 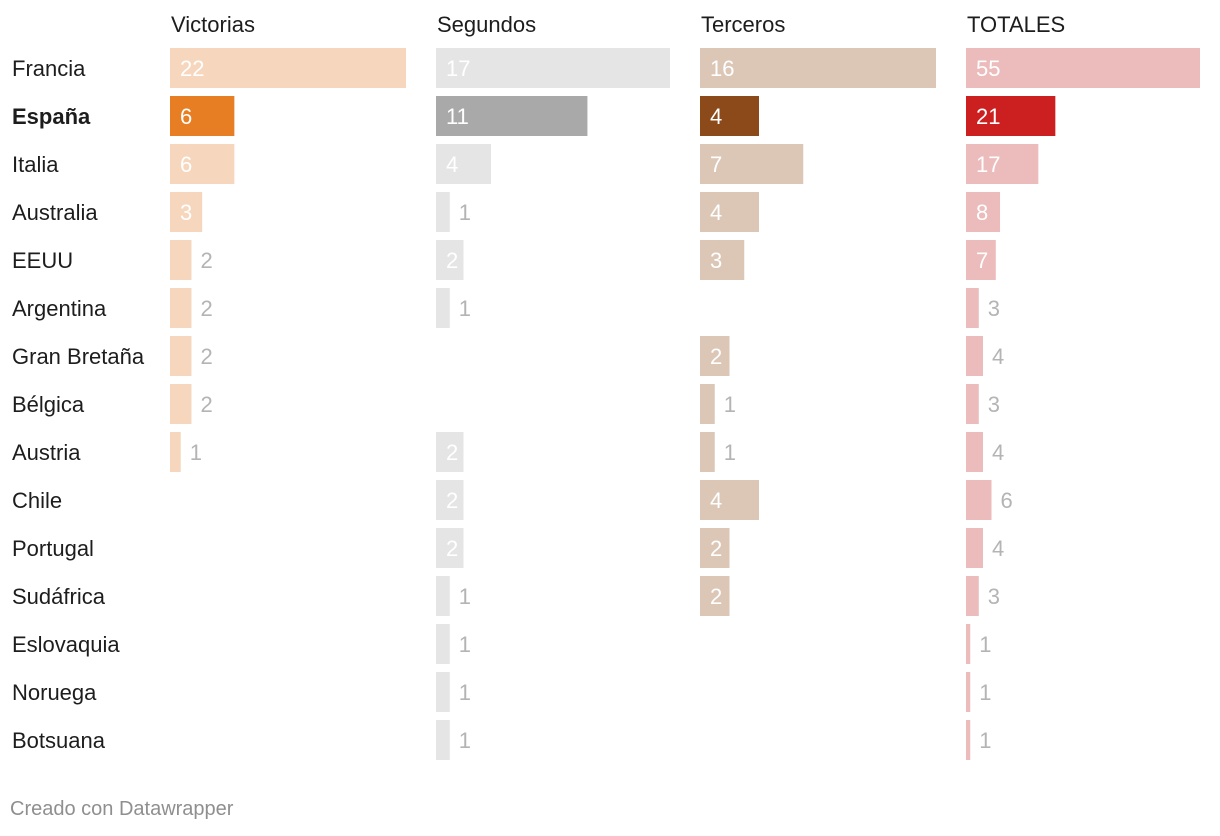 I want to click on bar-victorias-argentina, so click(x=181, y=308).